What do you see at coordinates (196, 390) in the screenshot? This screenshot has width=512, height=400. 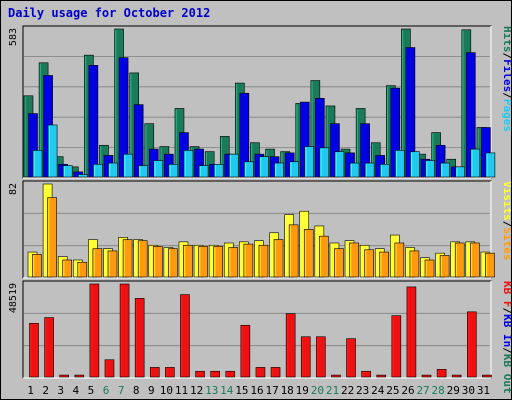 I see `x-tick-label: 12` at bounding box center [196, 390].